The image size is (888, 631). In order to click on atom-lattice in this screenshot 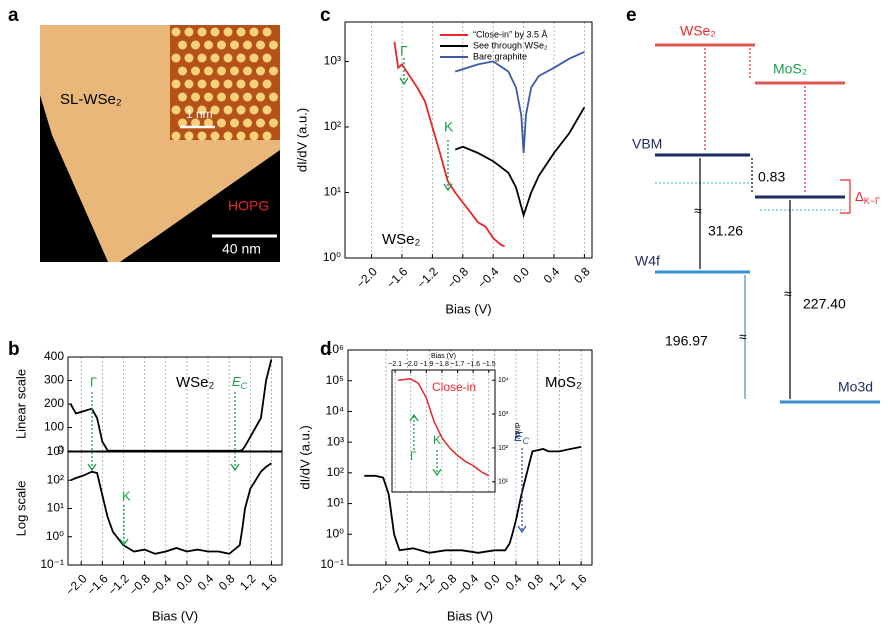, I will do `click(224, 84)`.